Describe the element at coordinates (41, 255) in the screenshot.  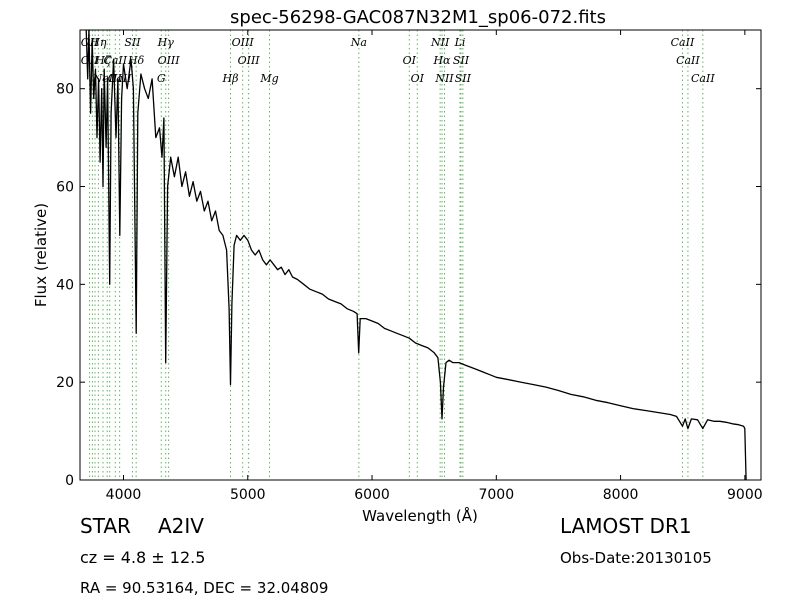
I see `y-axis-label: Flux (relative)` at that location.